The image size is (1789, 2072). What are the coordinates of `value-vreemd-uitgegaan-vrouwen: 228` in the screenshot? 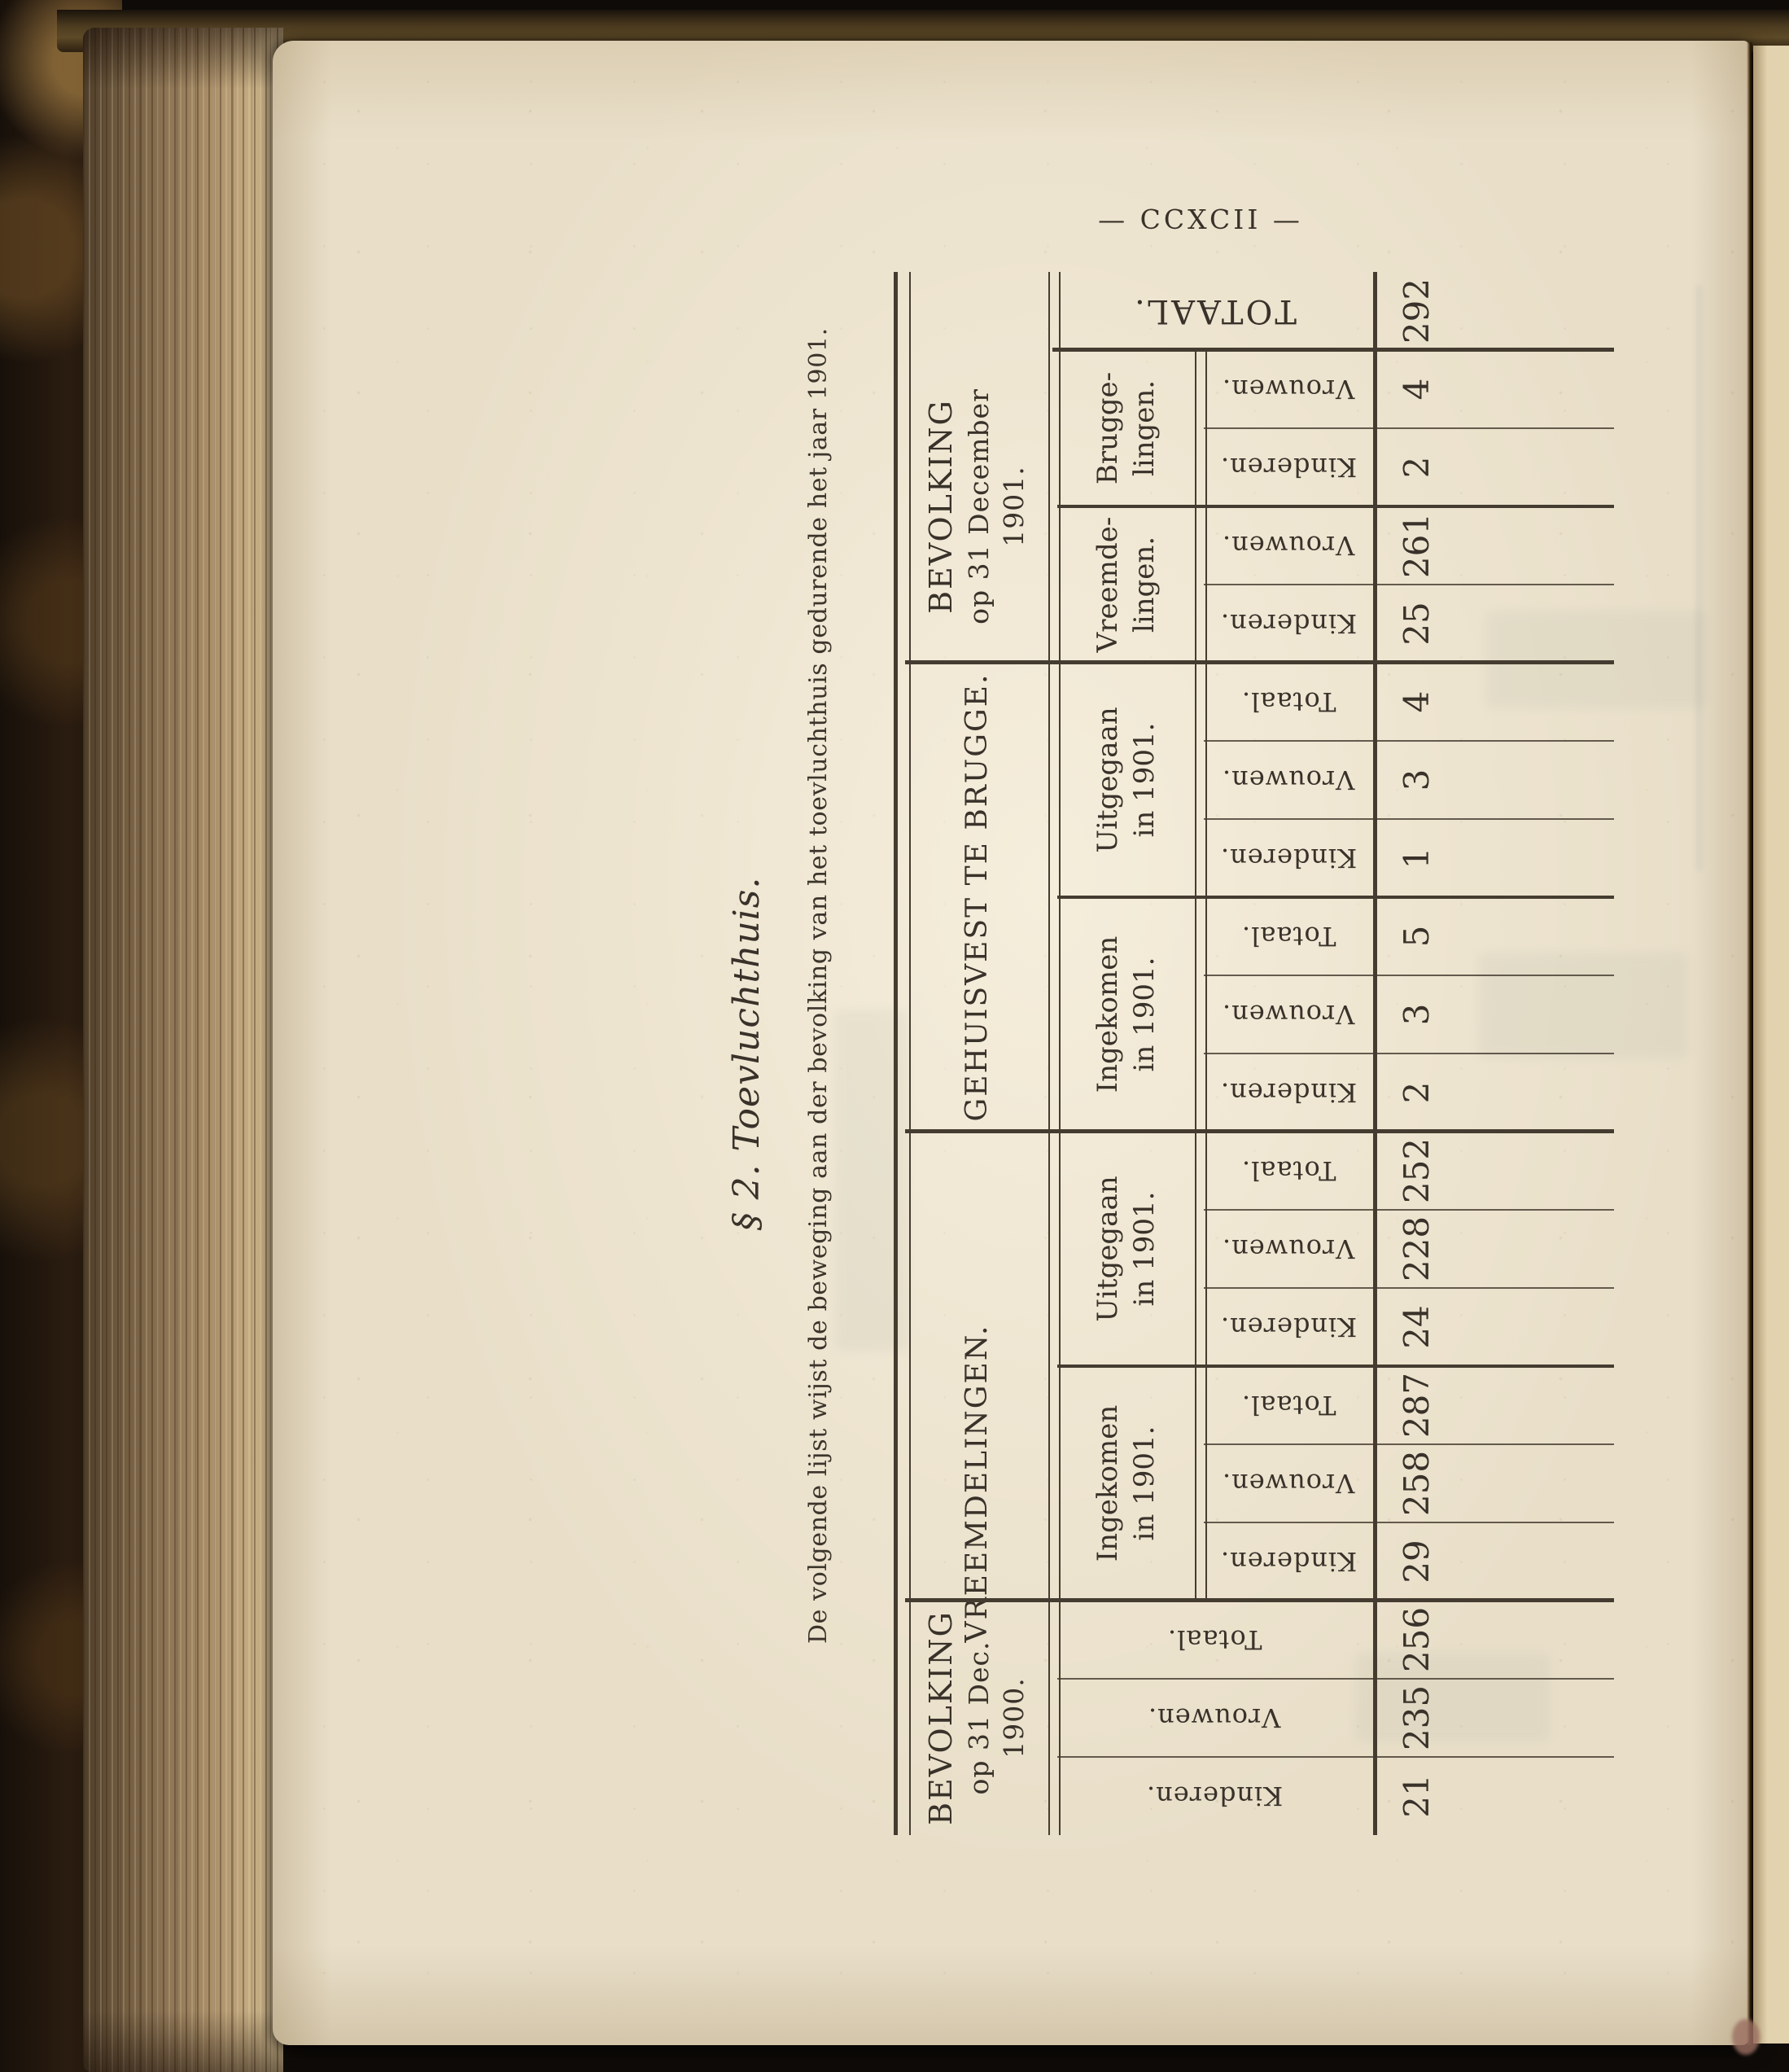 It's located at (1417, 1249).